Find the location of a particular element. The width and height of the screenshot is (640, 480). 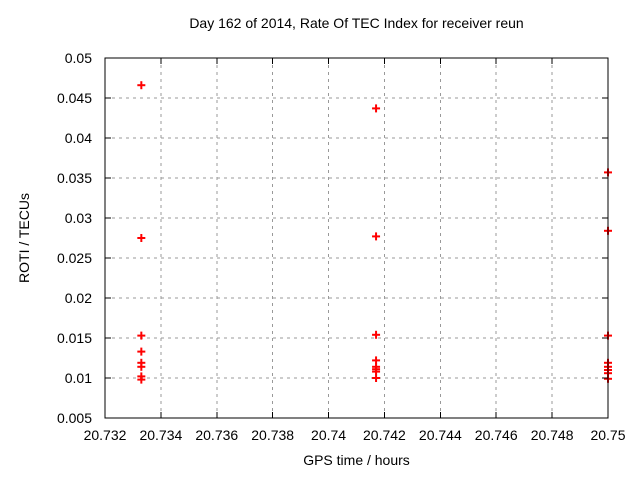

y-tick-label: 0.05 is located at coordinates (78, 58).